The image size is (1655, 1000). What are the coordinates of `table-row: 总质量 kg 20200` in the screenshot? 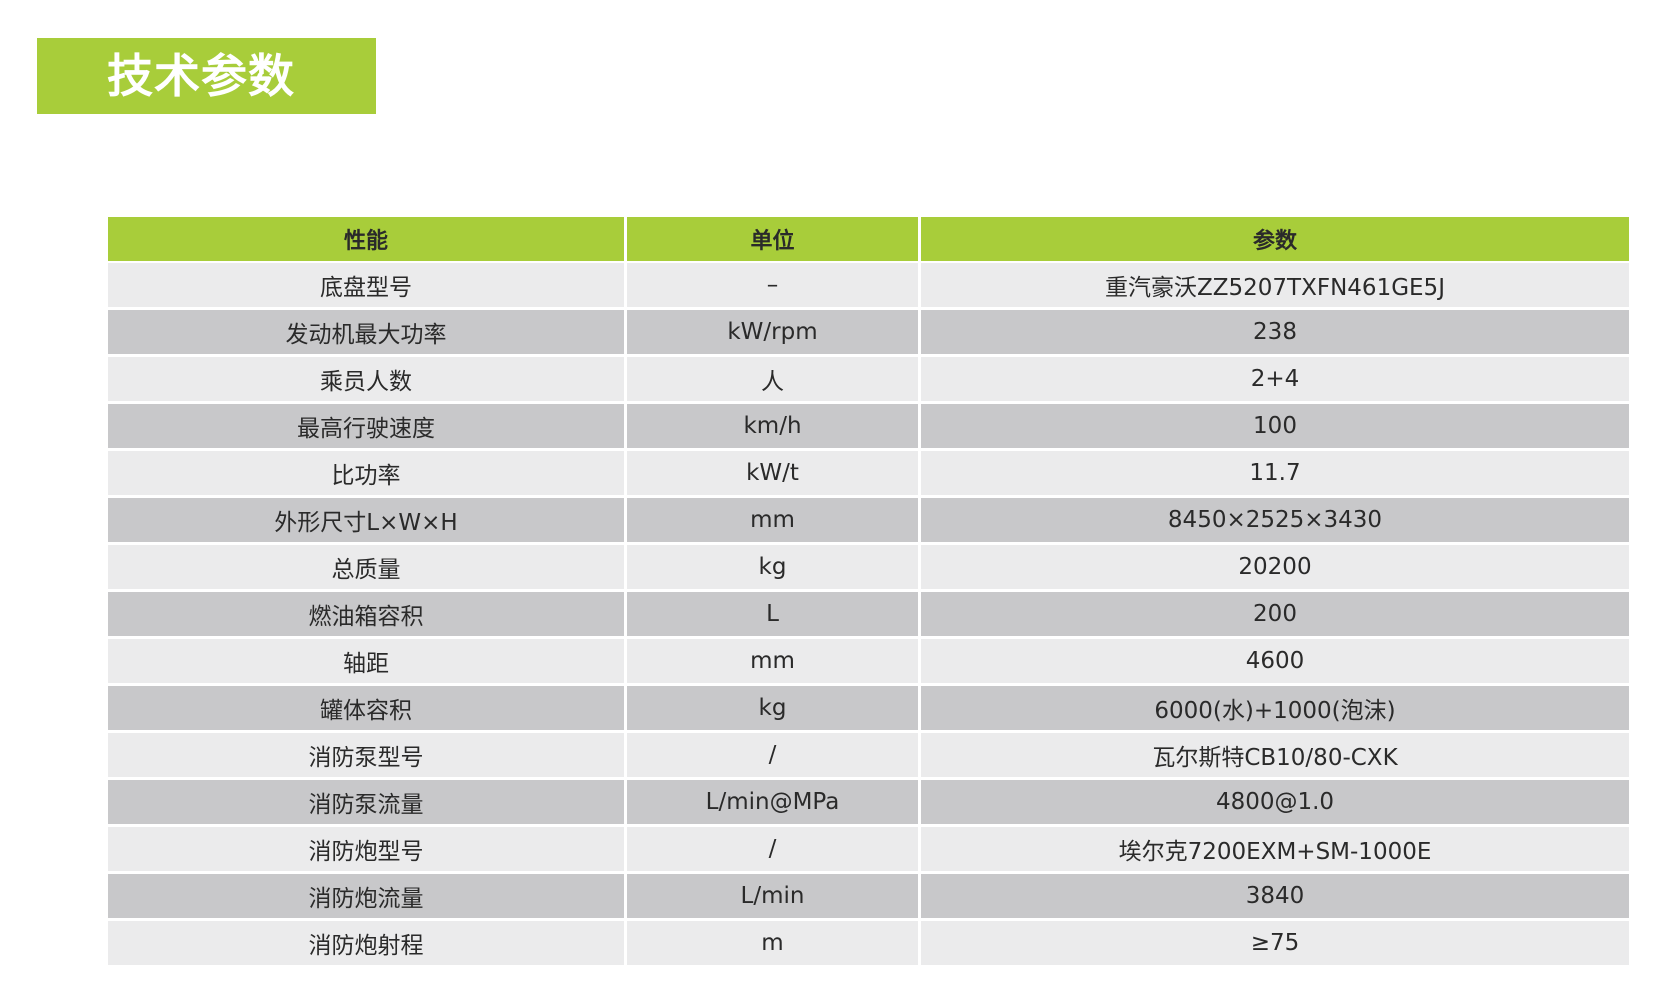 It's located at (868, 567).